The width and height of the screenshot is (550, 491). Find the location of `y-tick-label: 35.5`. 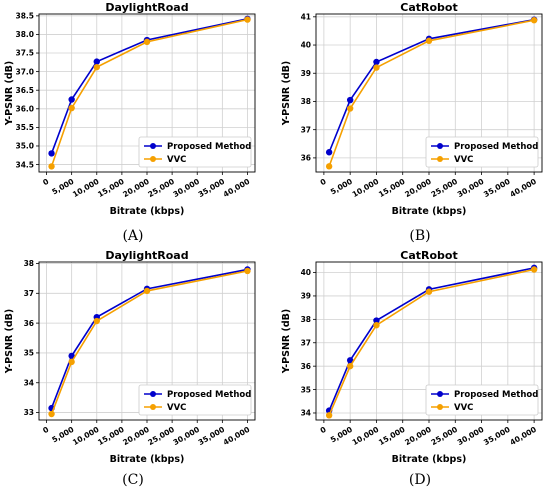

y-tick-label: 35.5 is located at coordinates (24, 127).